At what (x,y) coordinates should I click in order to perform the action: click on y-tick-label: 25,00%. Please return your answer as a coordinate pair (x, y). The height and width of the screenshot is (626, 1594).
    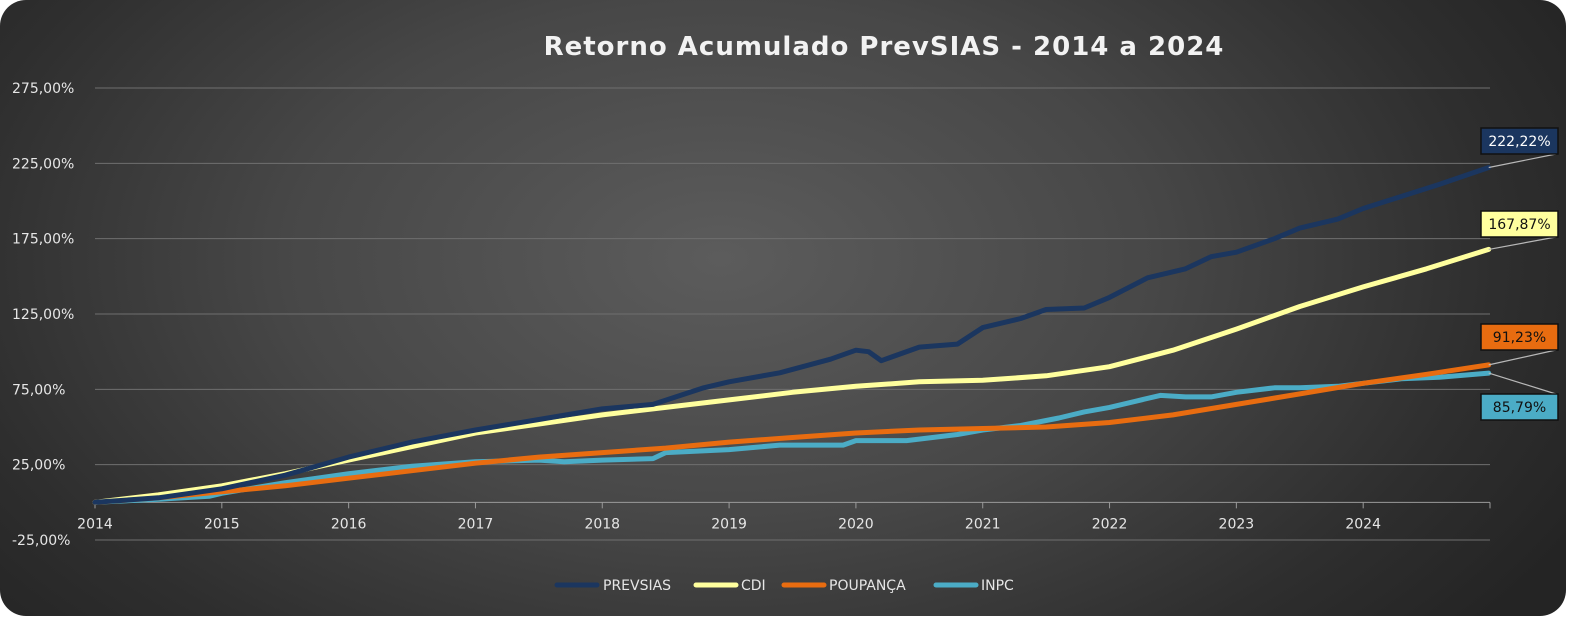
    Looking at the image, I should click on (38, 466).